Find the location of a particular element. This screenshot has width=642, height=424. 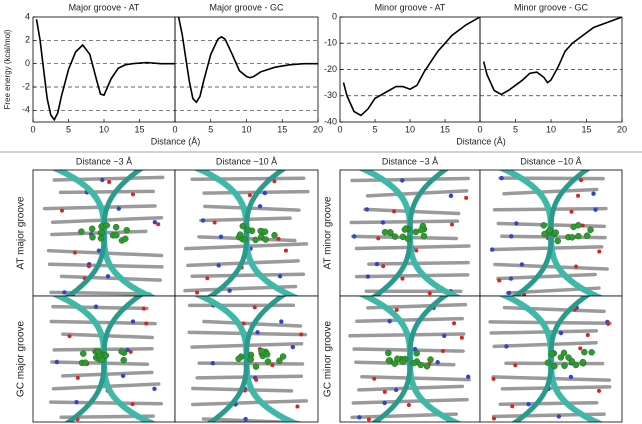

y-tick-label: -10 is located at coordinates (330, 43).